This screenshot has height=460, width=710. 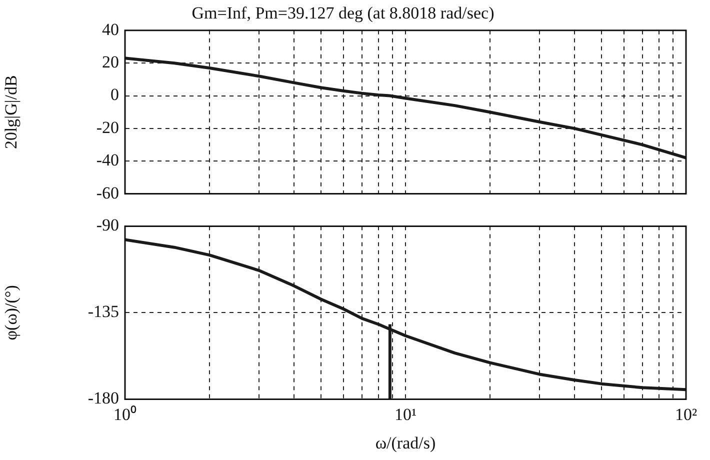 What do you see at coordinates (11, 312) in the screenshot?
I see `y-axis-title: φ(ω)/(°)` at bounding box center [11, 312].